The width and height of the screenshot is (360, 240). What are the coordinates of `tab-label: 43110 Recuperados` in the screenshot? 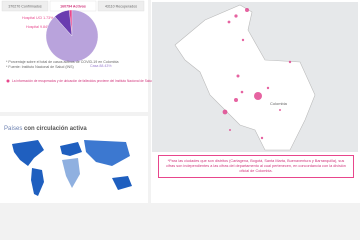 It's located at (121, 6).